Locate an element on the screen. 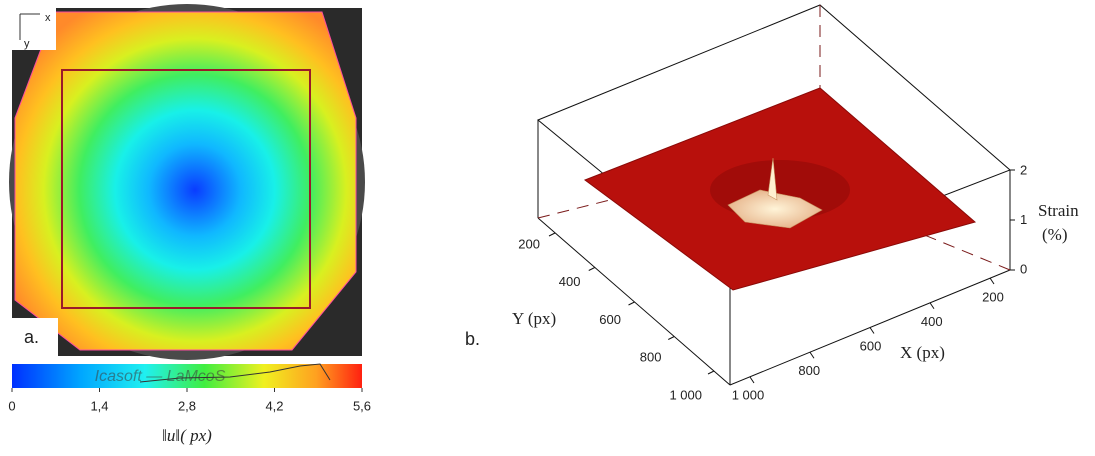 This screenshot has height=456, width=1095. axes-icon-box is located at coordinates (34, 29).